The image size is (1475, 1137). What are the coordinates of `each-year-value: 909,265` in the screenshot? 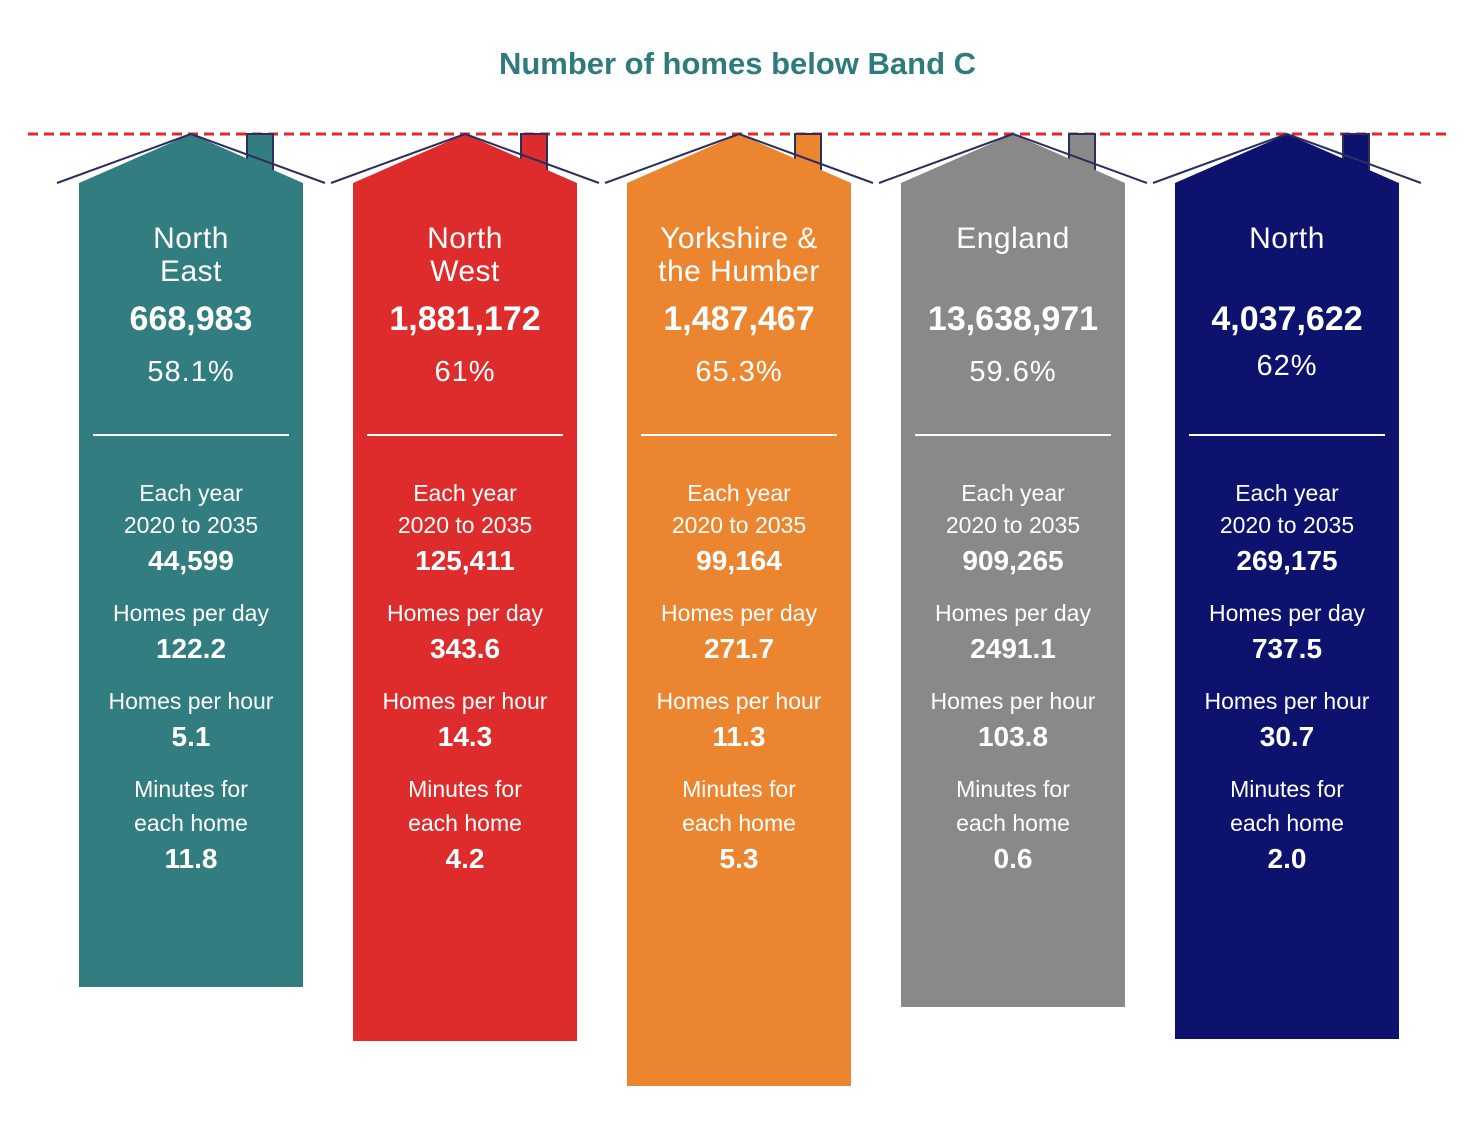 It's located at (1013, 560).